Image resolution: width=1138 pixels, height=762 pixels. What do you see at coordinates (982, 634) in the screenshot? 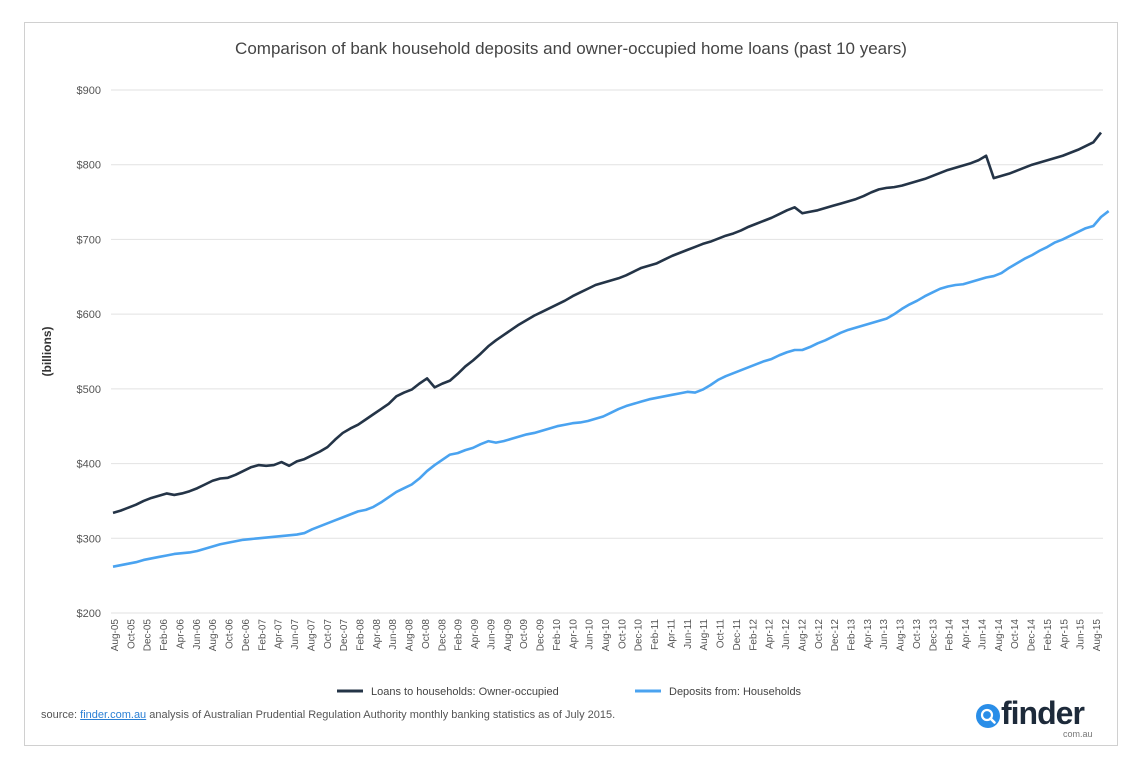
I see `x-tick-label: Jun-14` at bounding box center [982, 634].